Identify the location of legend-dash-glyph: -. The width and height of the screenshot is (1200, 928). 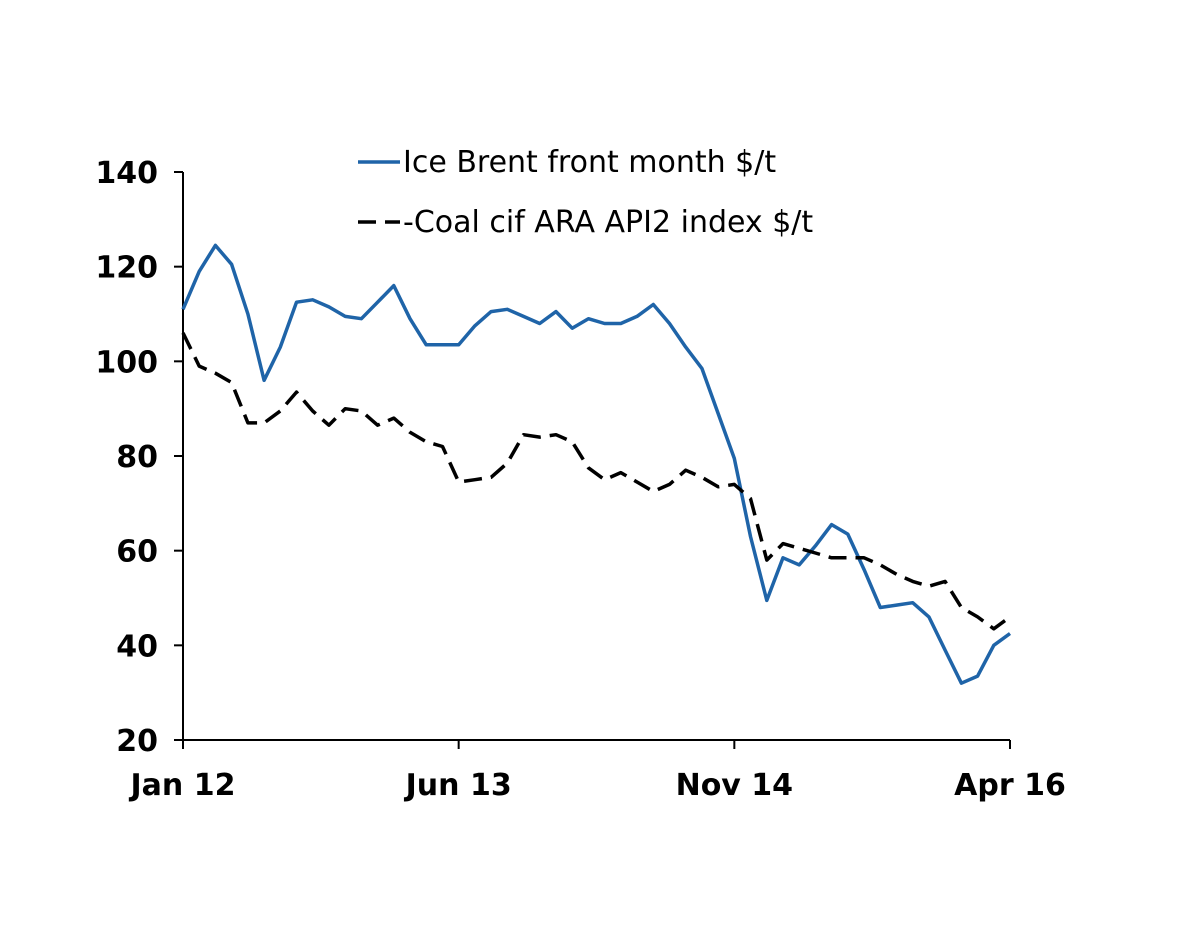
(408, 222).